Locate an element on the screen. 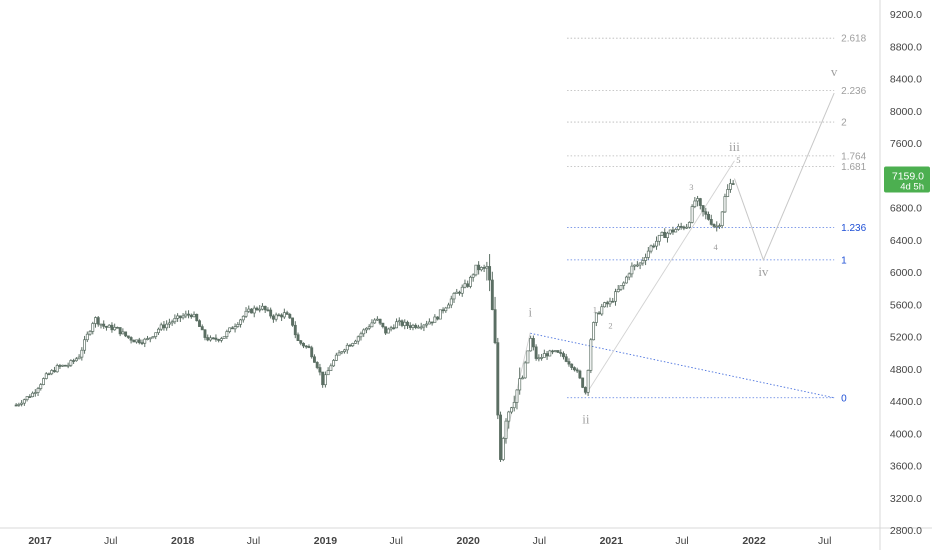 The width and height of the screenshot is (932, 550). fib-level-label: 0 is located at coordinates (844, 398).